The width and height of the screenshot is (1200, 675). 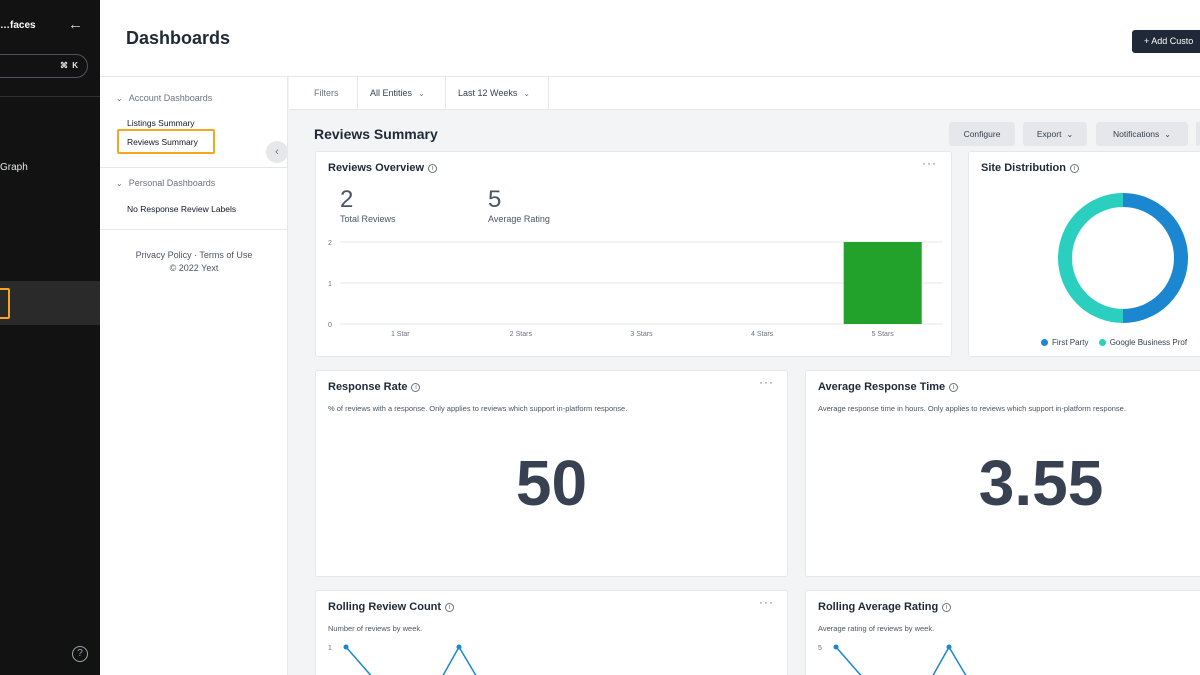 What do you see at coordinates (14, 167) in the screenshot?
I see `nav-item-graph: Graph` at bounding box center [14, 167].